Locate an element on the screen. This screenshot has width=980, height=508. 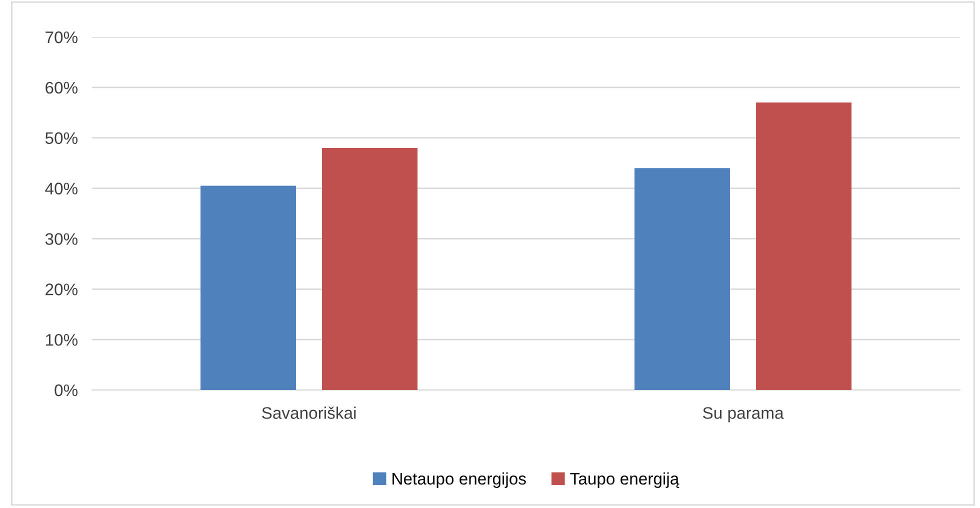
legend-label: Netaupo energijos is located at coordinates (459, 480).